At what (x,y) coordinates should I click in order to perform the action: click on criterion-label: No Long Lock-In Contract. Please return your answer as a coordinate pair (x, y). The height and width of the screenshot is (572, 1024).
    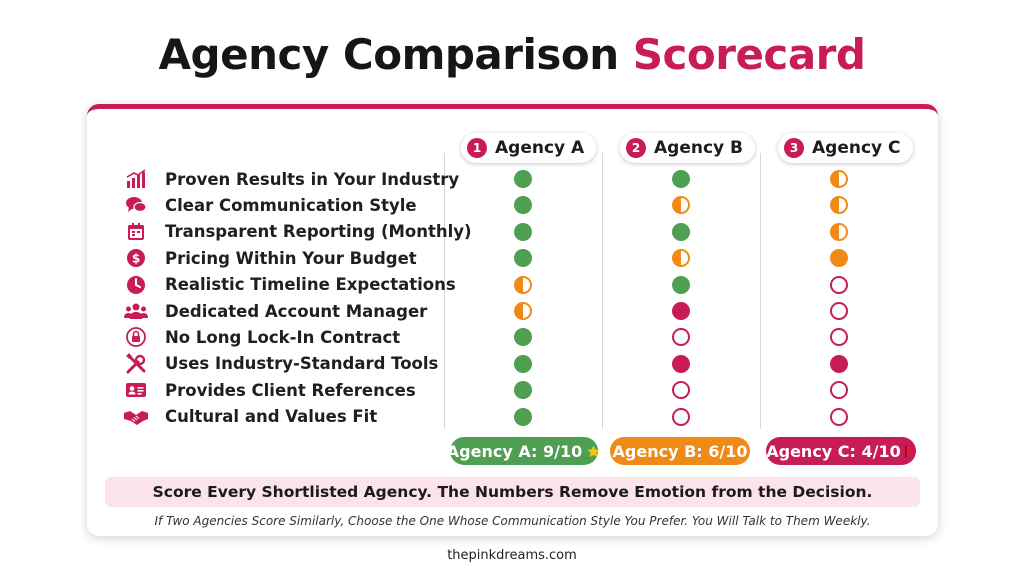
    Looking at the image, I should click on (283, 337).